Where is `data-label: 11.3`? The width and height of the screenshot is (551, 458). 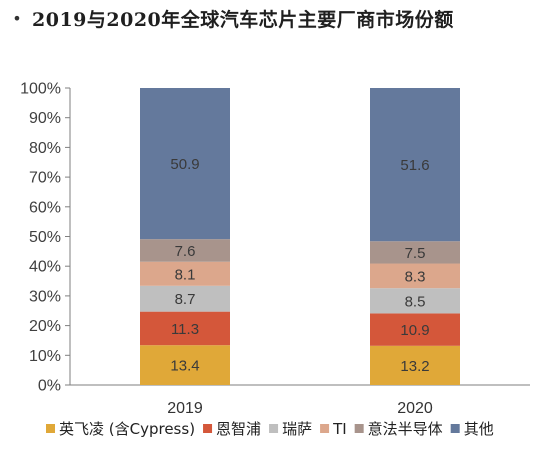 data-label: 11.3 is located at coordinates (185, 329).